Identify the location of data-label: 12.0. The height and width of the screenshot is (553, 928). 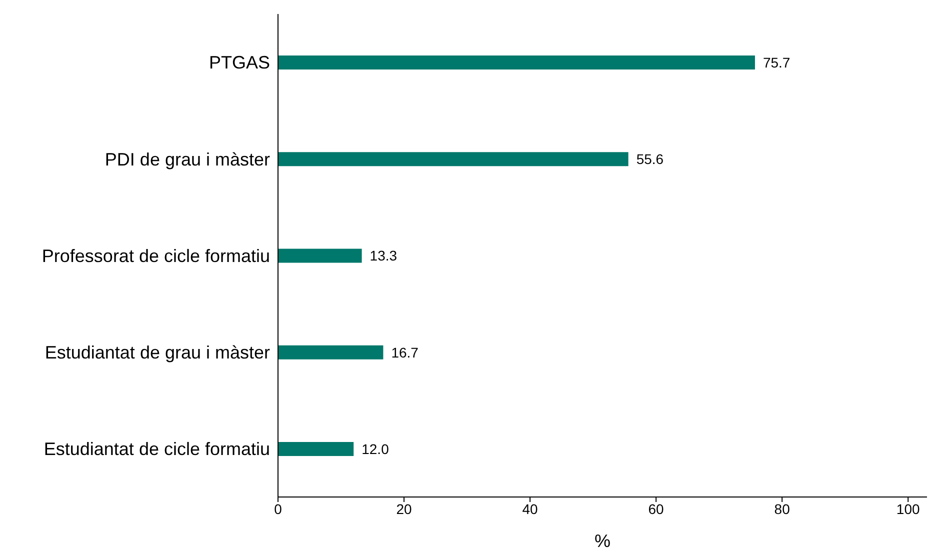
(376, 448).